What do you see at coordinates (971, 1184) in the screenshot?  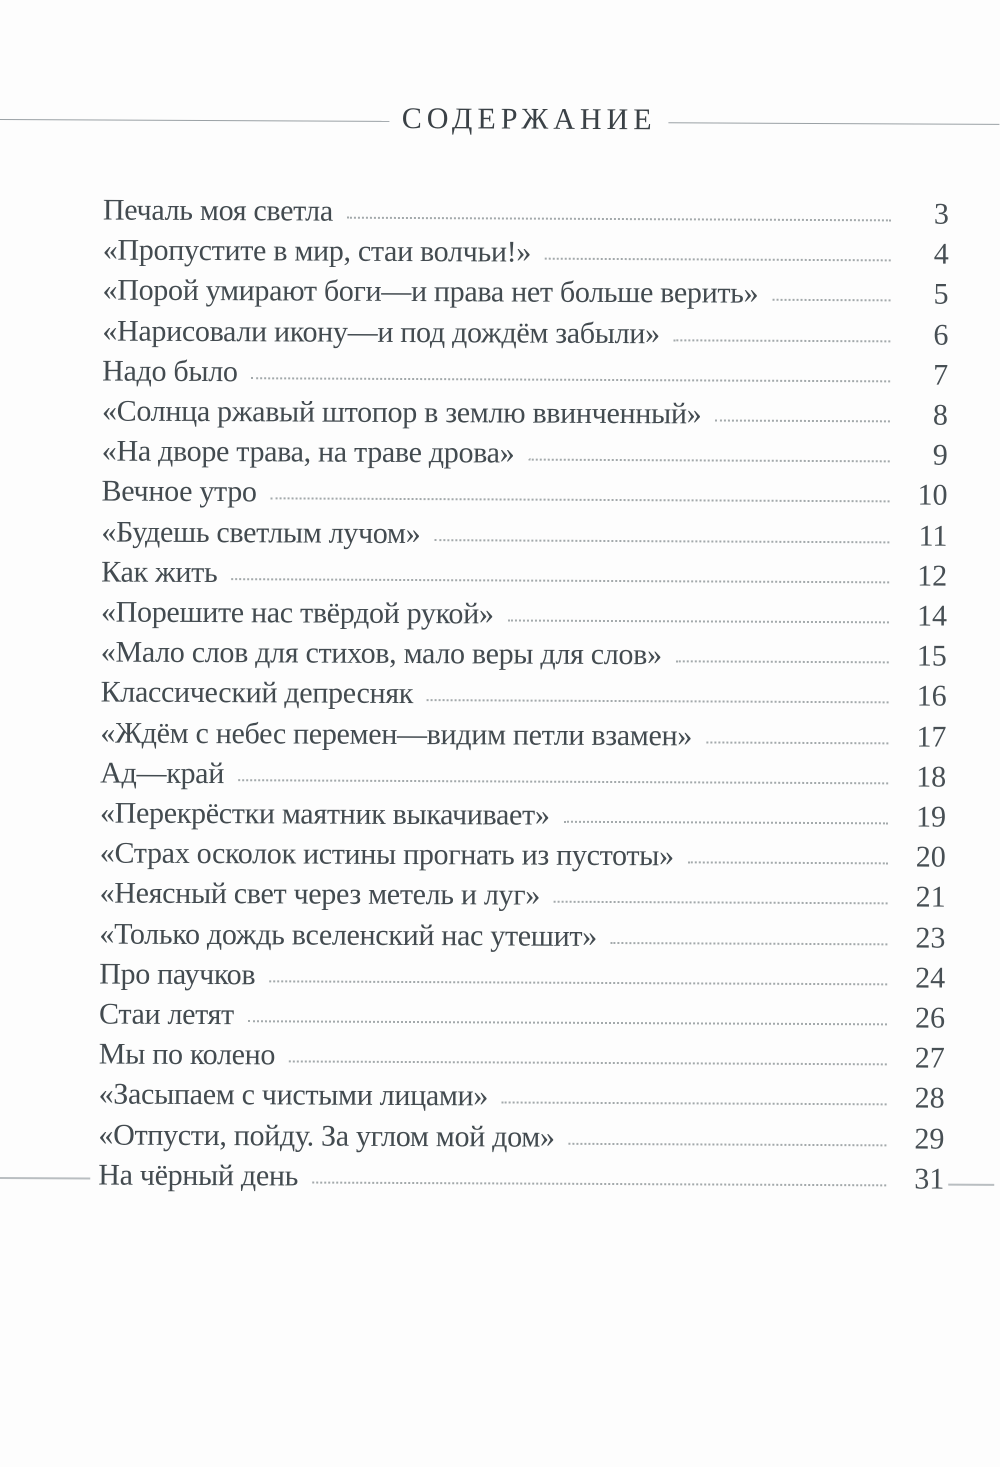 I see `bottom-edge-rule-right` at bounding box center [971, 1184].